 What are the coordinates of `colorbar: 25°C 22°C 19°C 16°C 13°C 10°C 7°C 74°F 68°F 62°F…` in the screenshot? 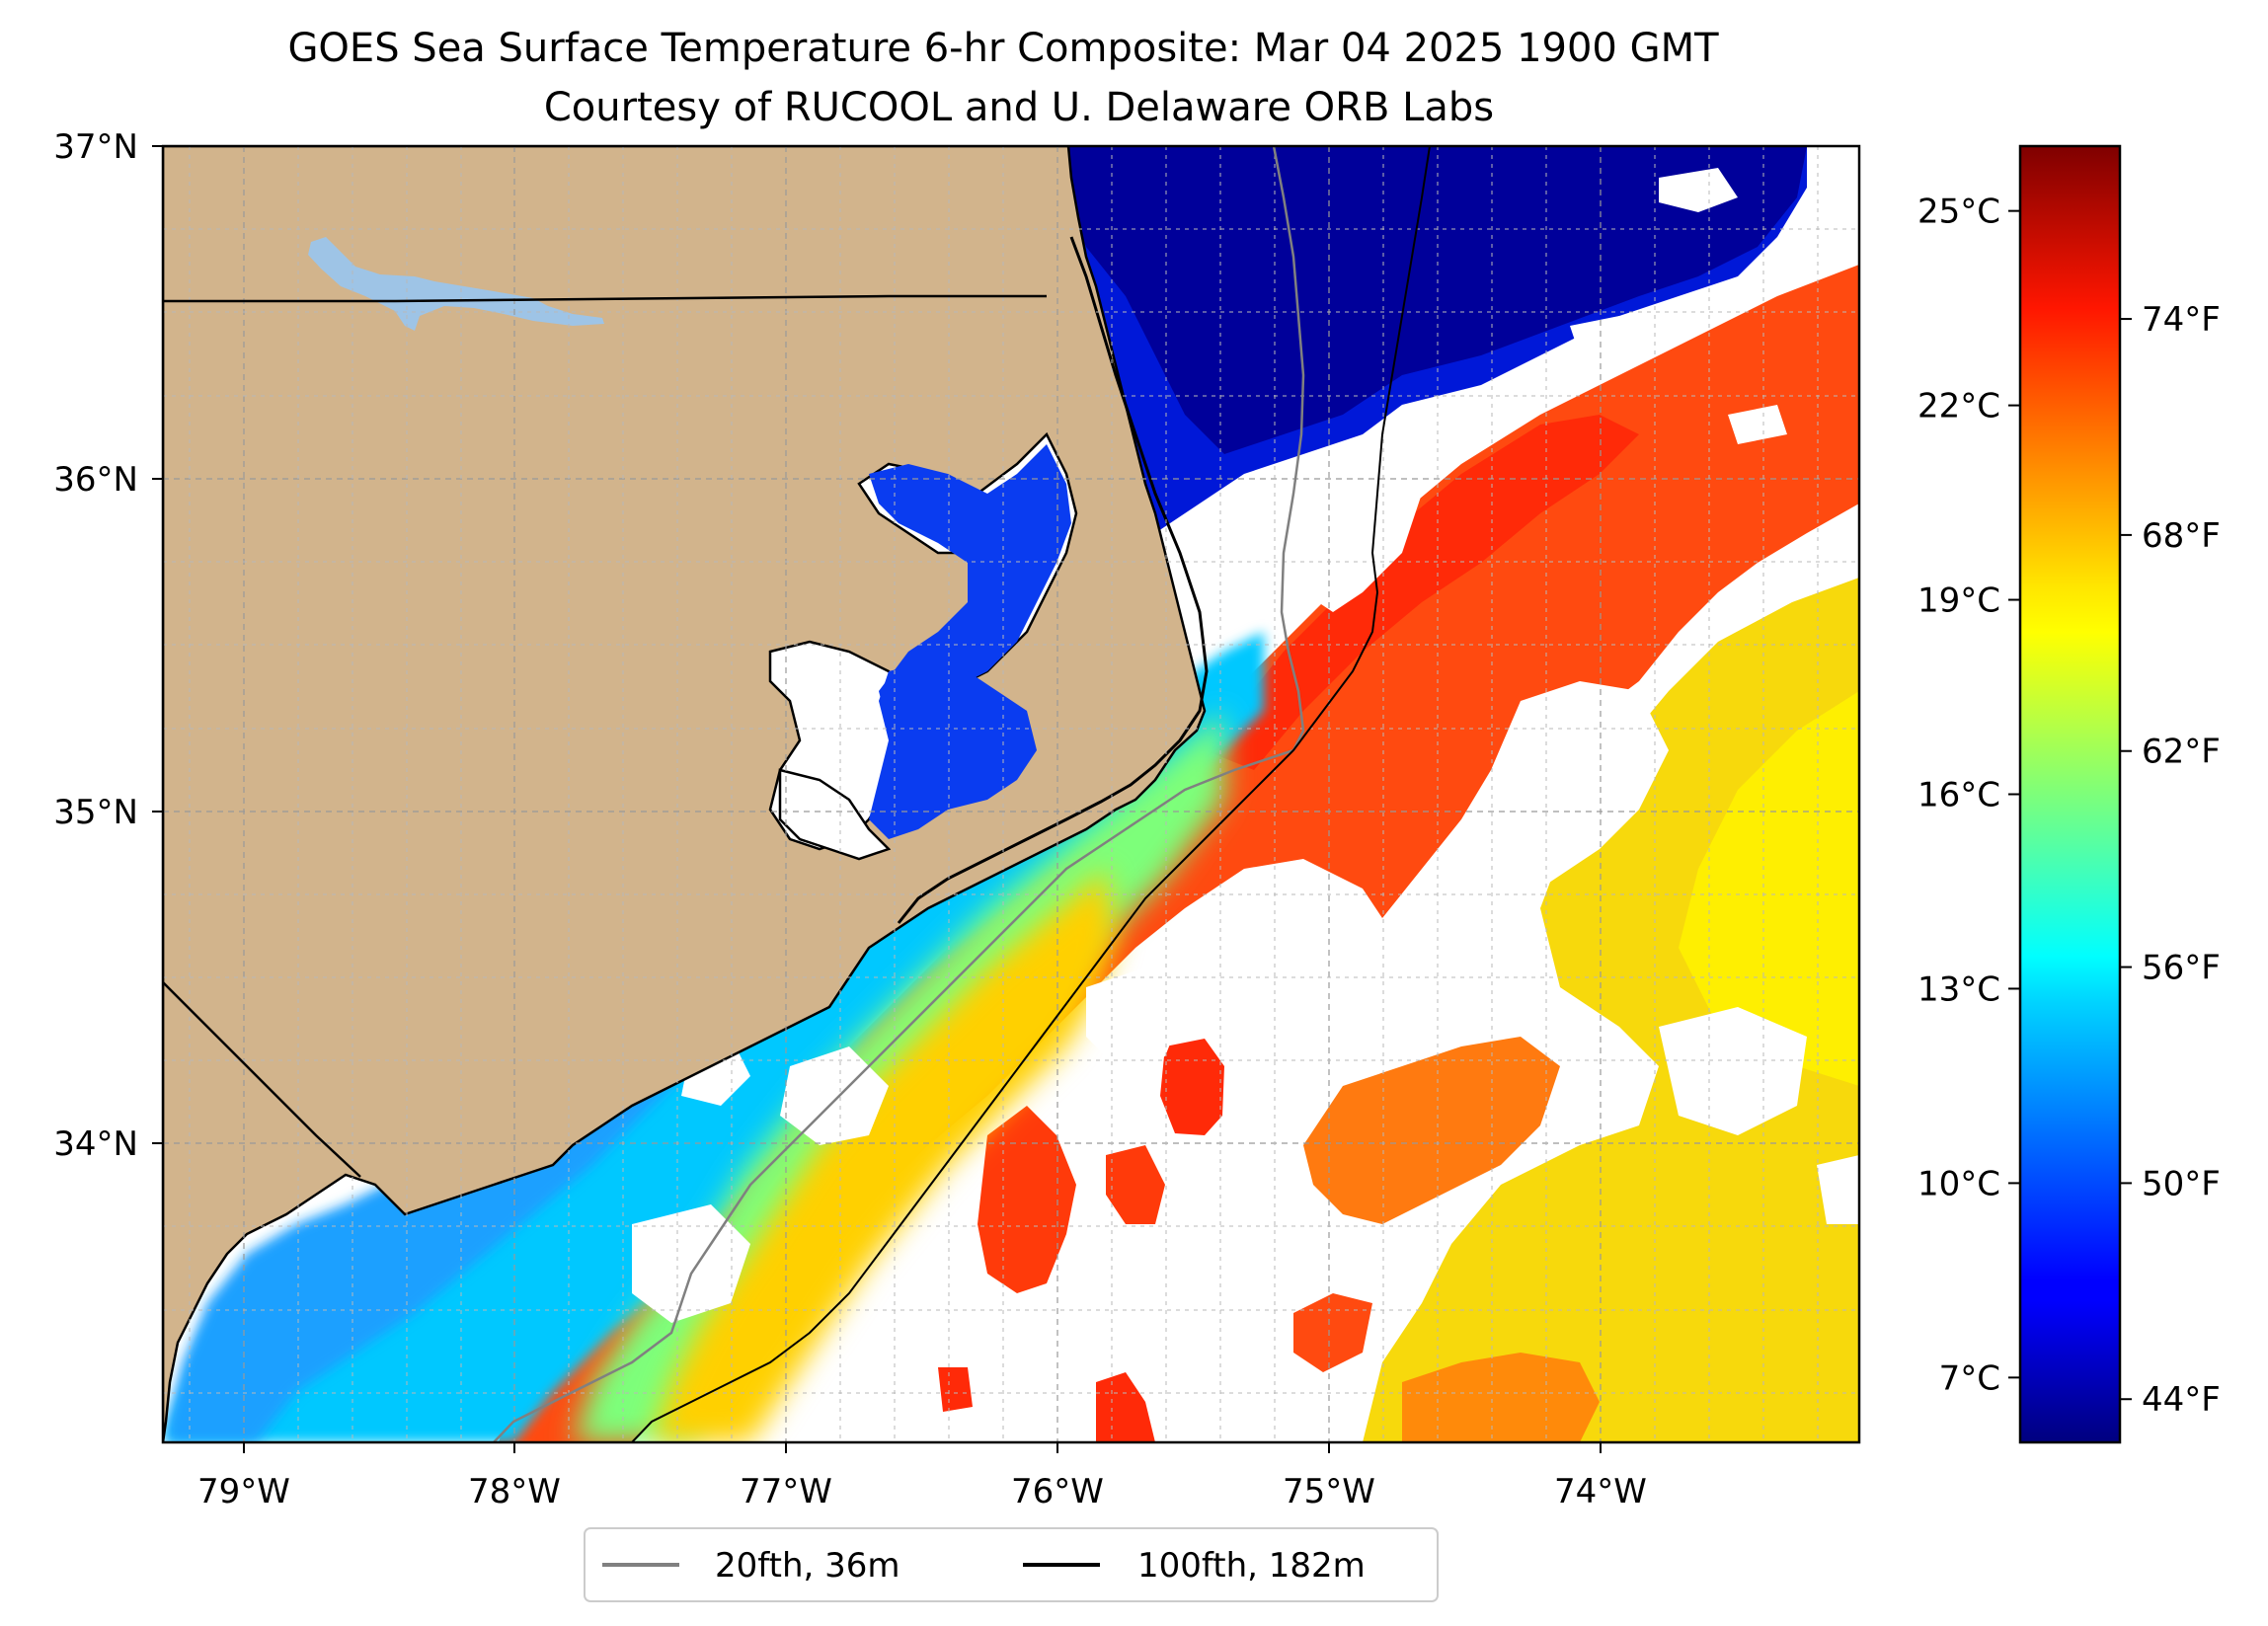 It's located at (2069, 794).